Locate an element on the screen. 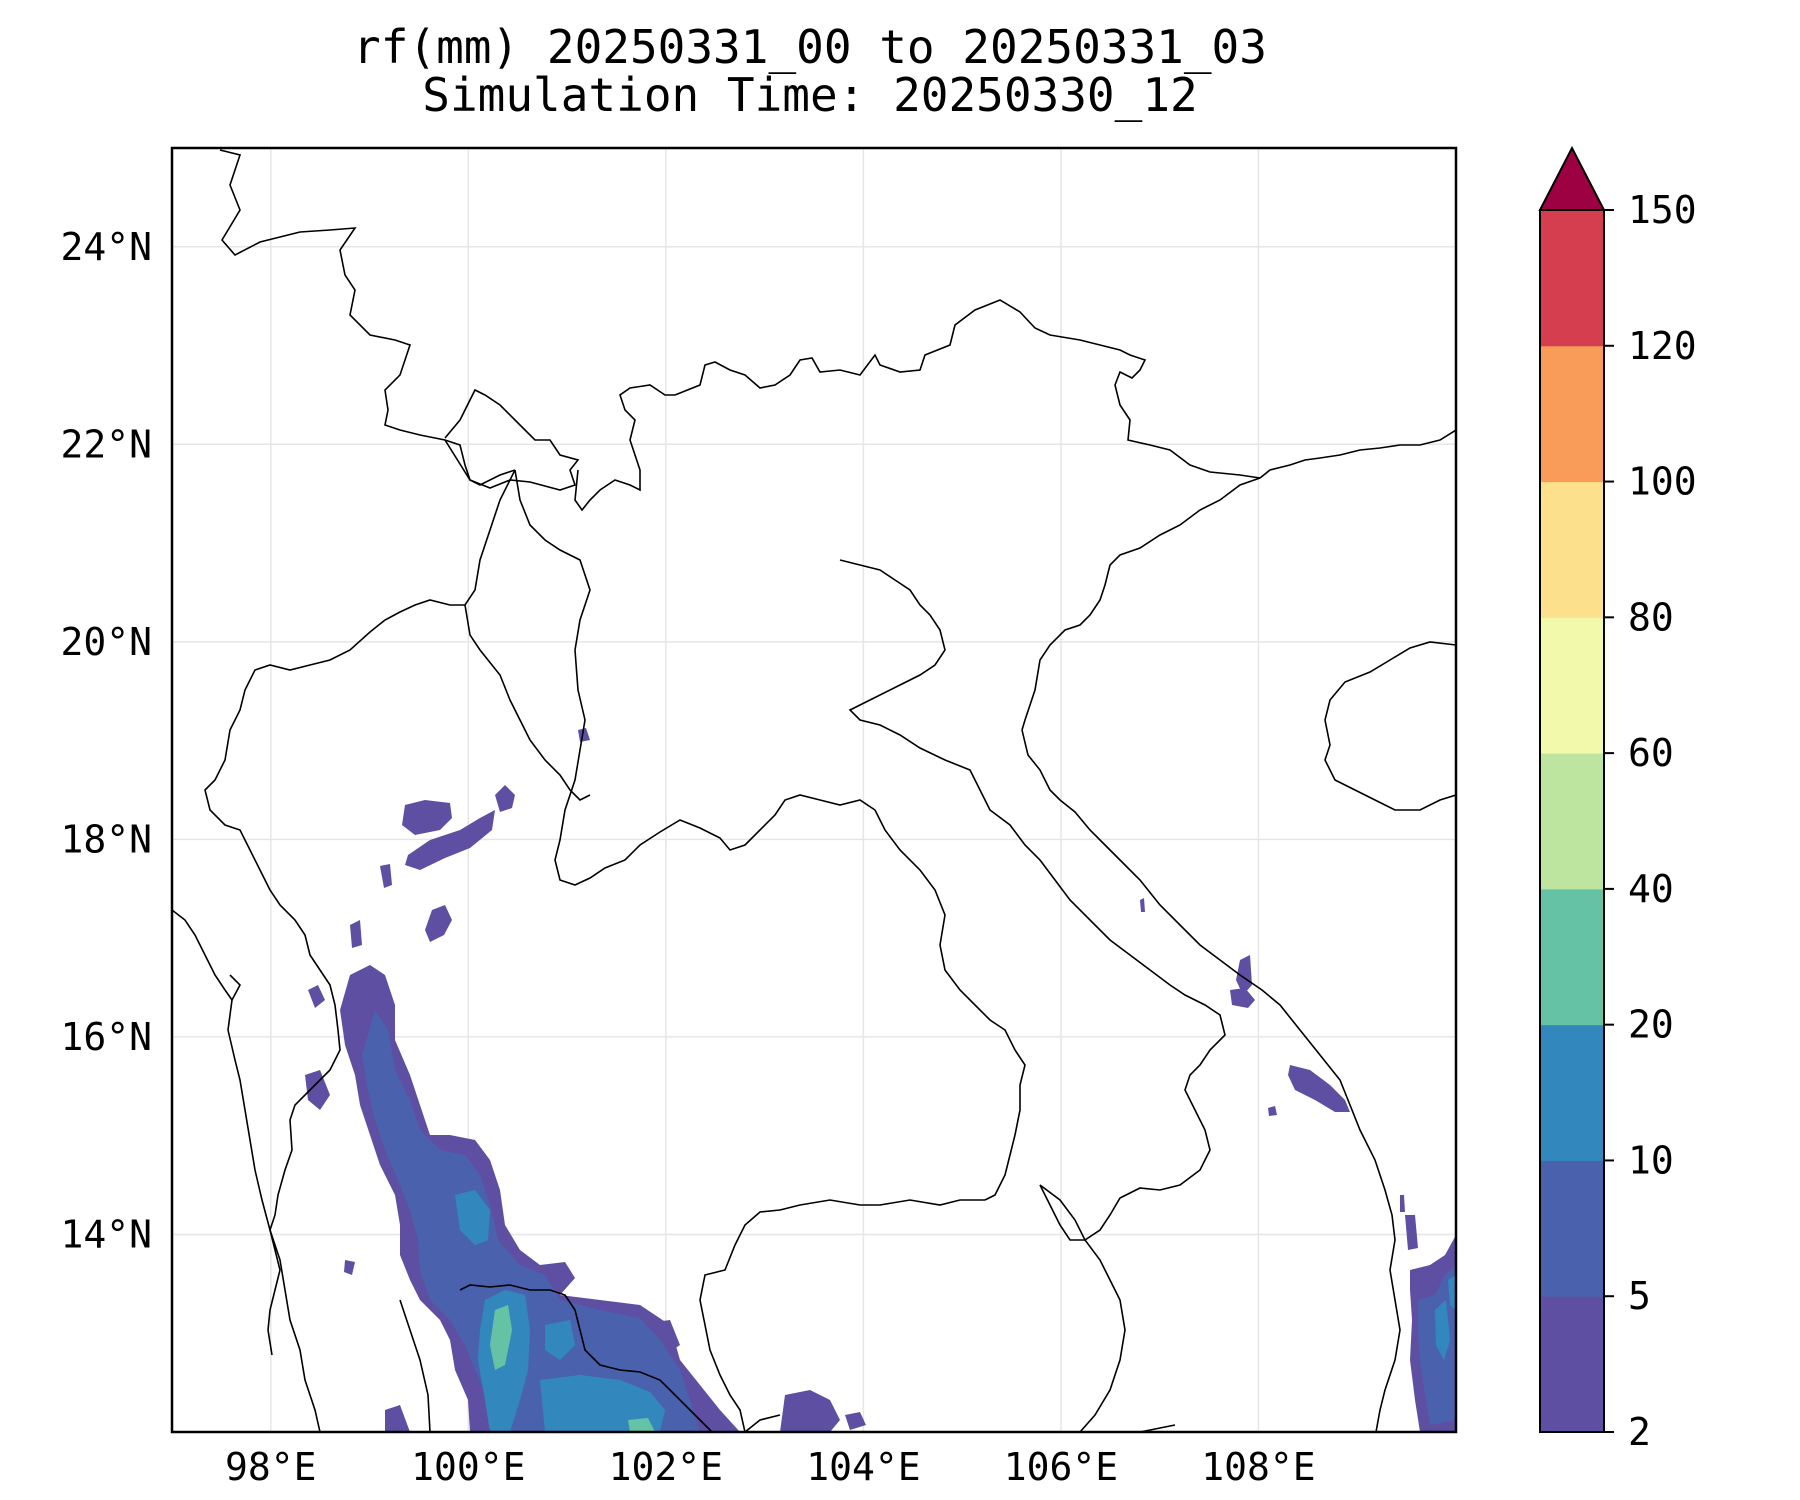 The width and height of the screenshot is (1800, 1500). colorbar-tick-label: 80 is located at coordinates (1651, 617).